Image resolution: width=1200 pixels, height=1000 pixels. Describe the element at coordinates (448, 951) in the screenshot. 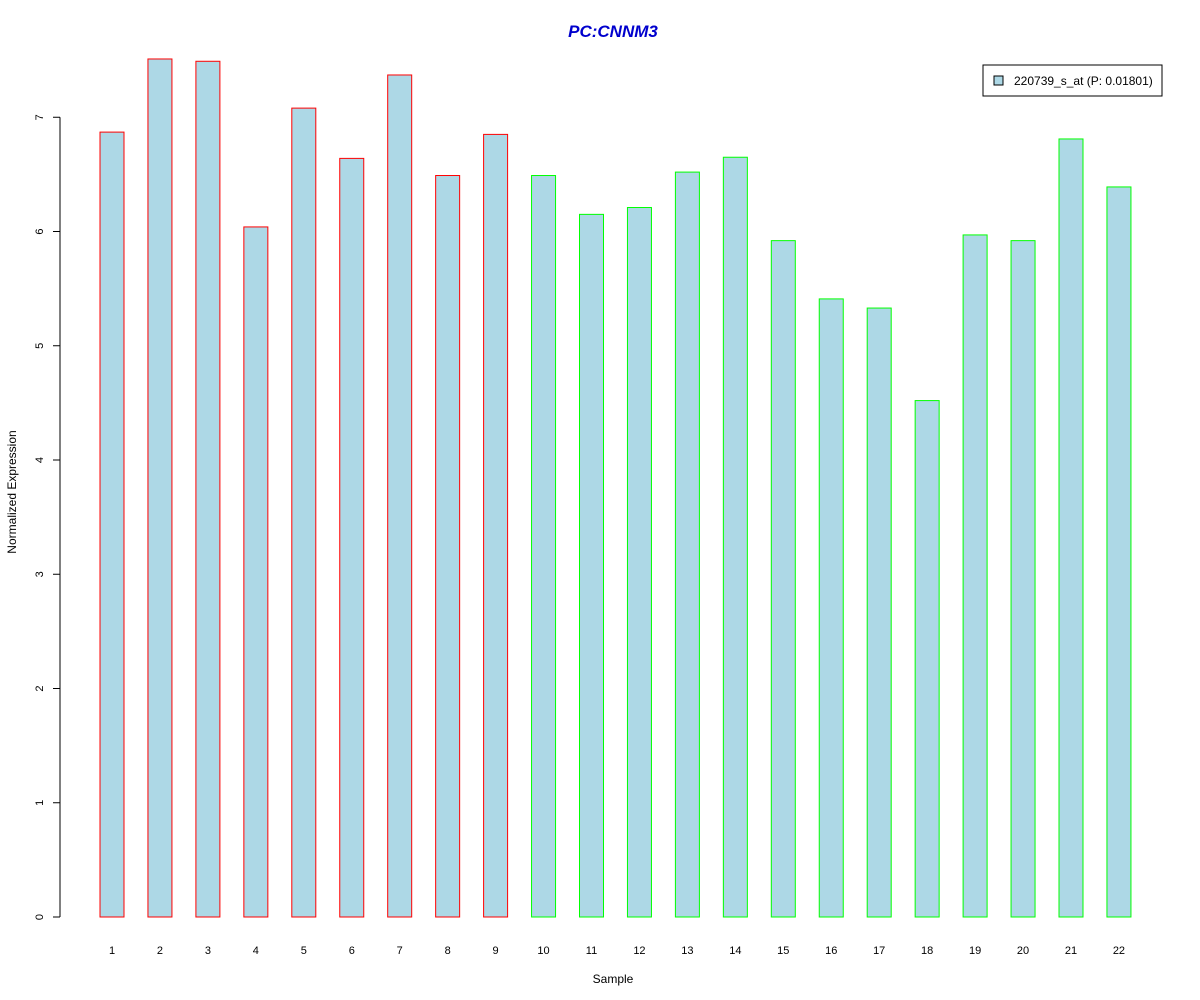

I see `x-tick-label: 8` at that location.